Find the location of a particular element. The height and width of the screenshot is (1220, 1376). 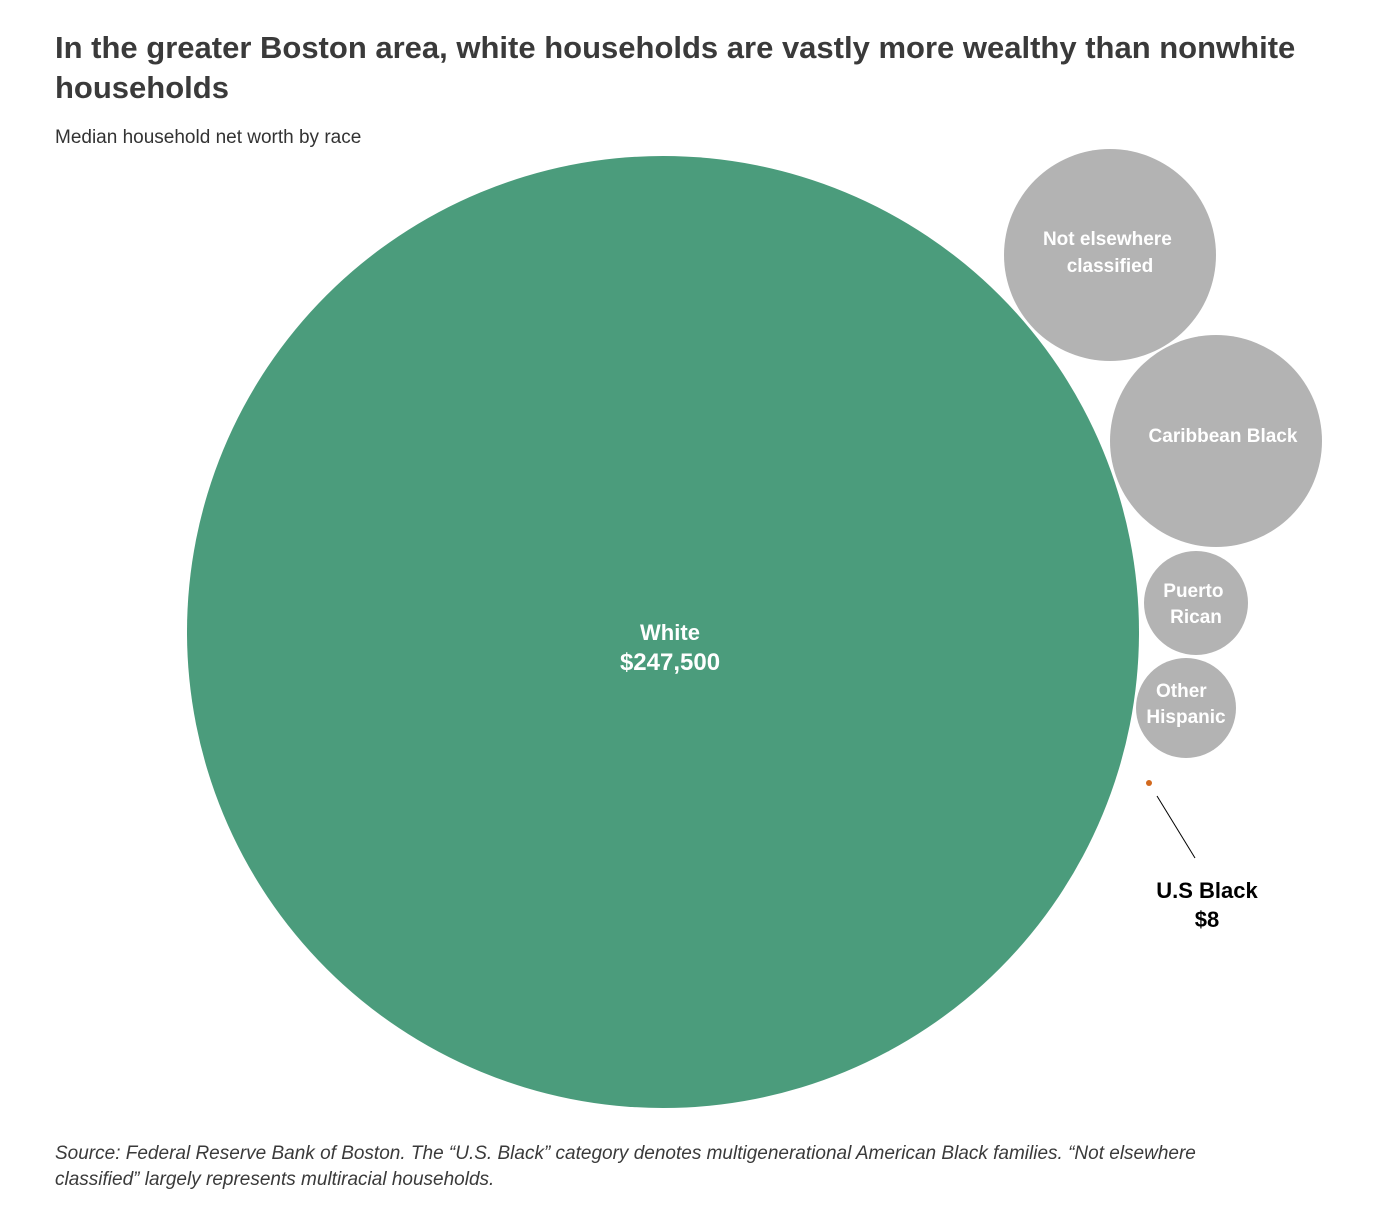

bubble-not-elsewhere-classified-line-1: Not elsewhere is located at coordinates (1107, 239).